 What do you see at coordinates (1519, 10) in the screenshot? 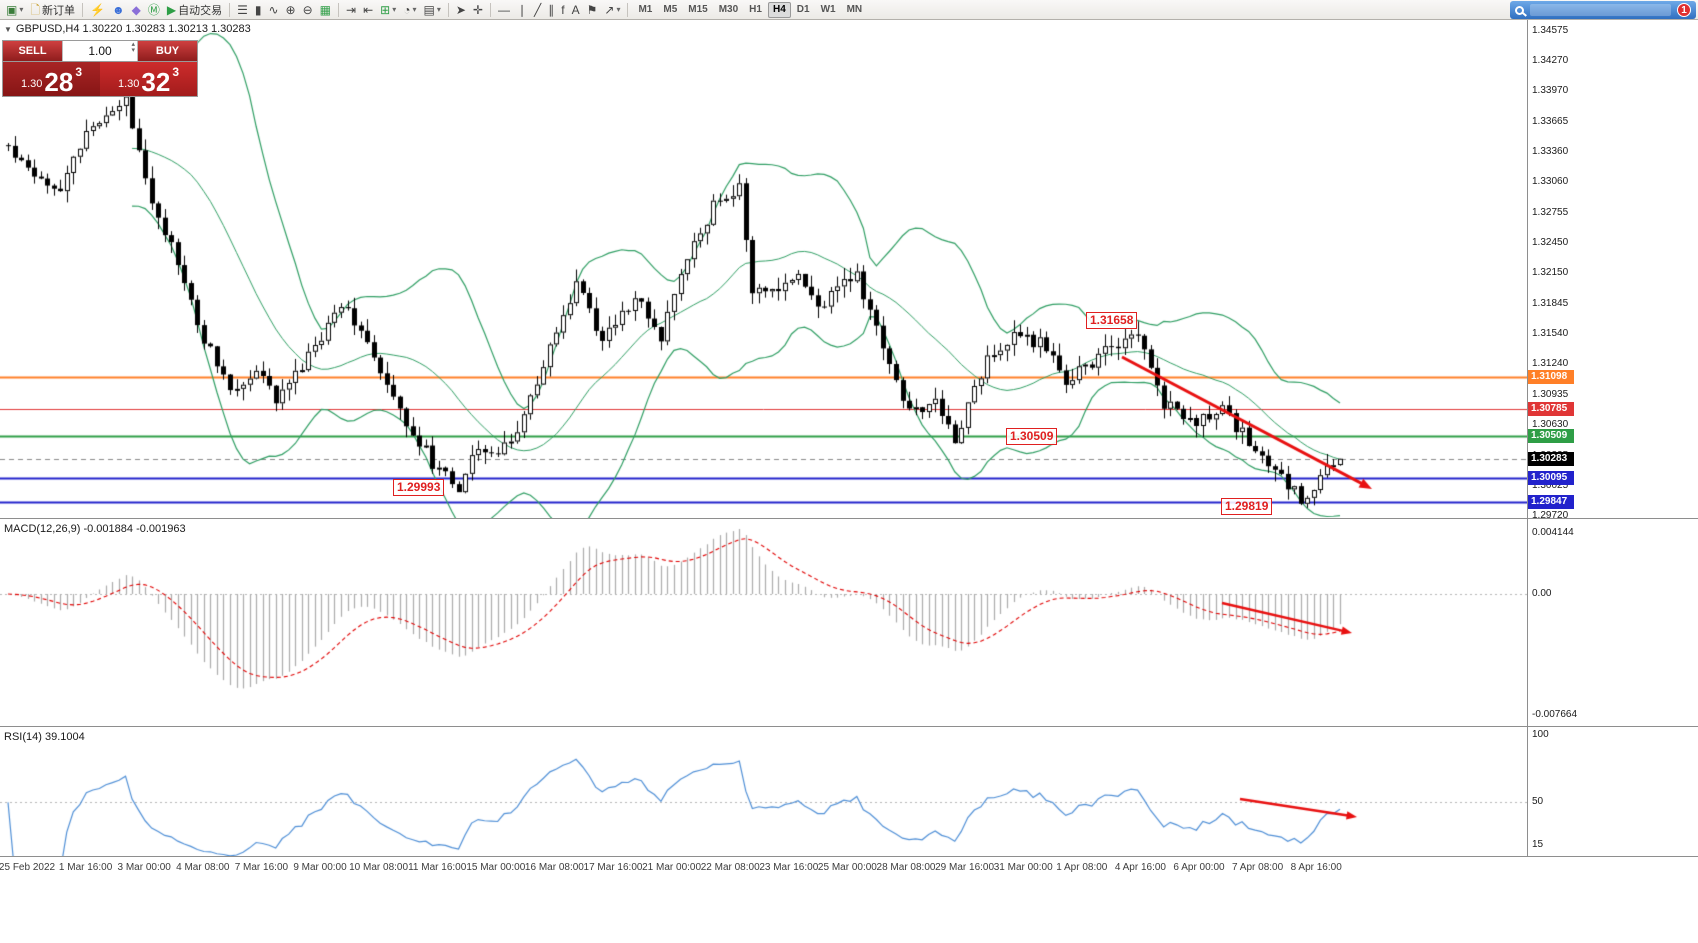
I see `search-icon` at bounding box center [1519, 10].